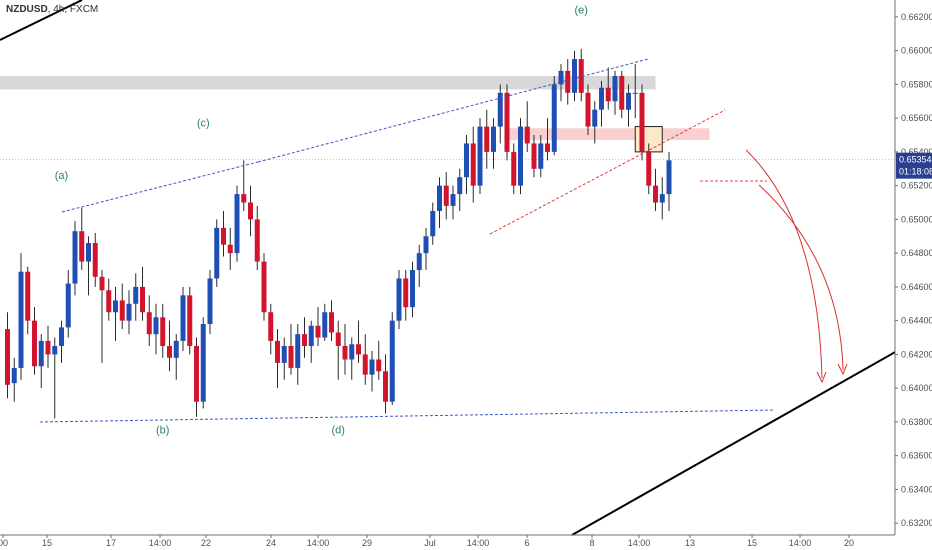 The image size is (932, 550). Describe the element at coordinates (916, 186) in the screenshot. I see `price-tick-label: 0.65200` at that location.